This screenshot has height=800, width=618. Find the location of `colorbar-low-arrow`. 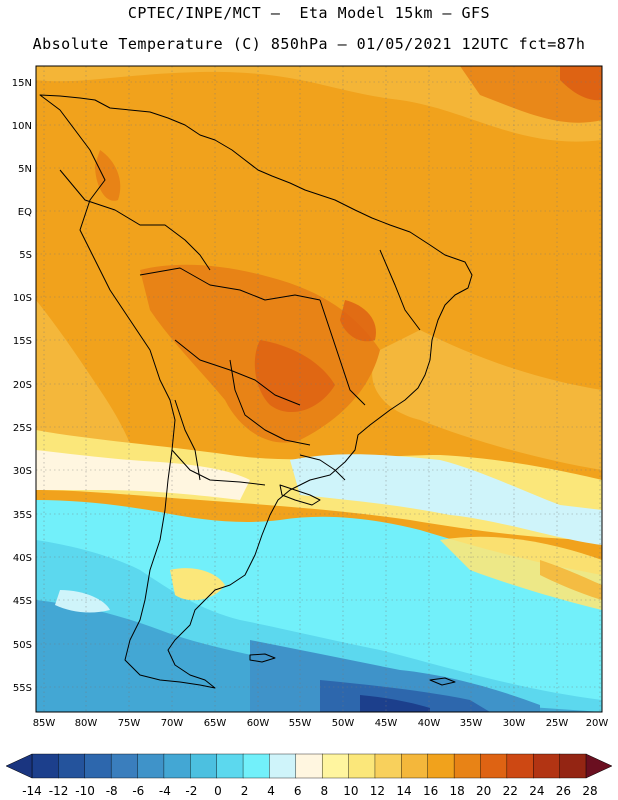

colorbar-low-arrow is located at coordinates (19, 766).